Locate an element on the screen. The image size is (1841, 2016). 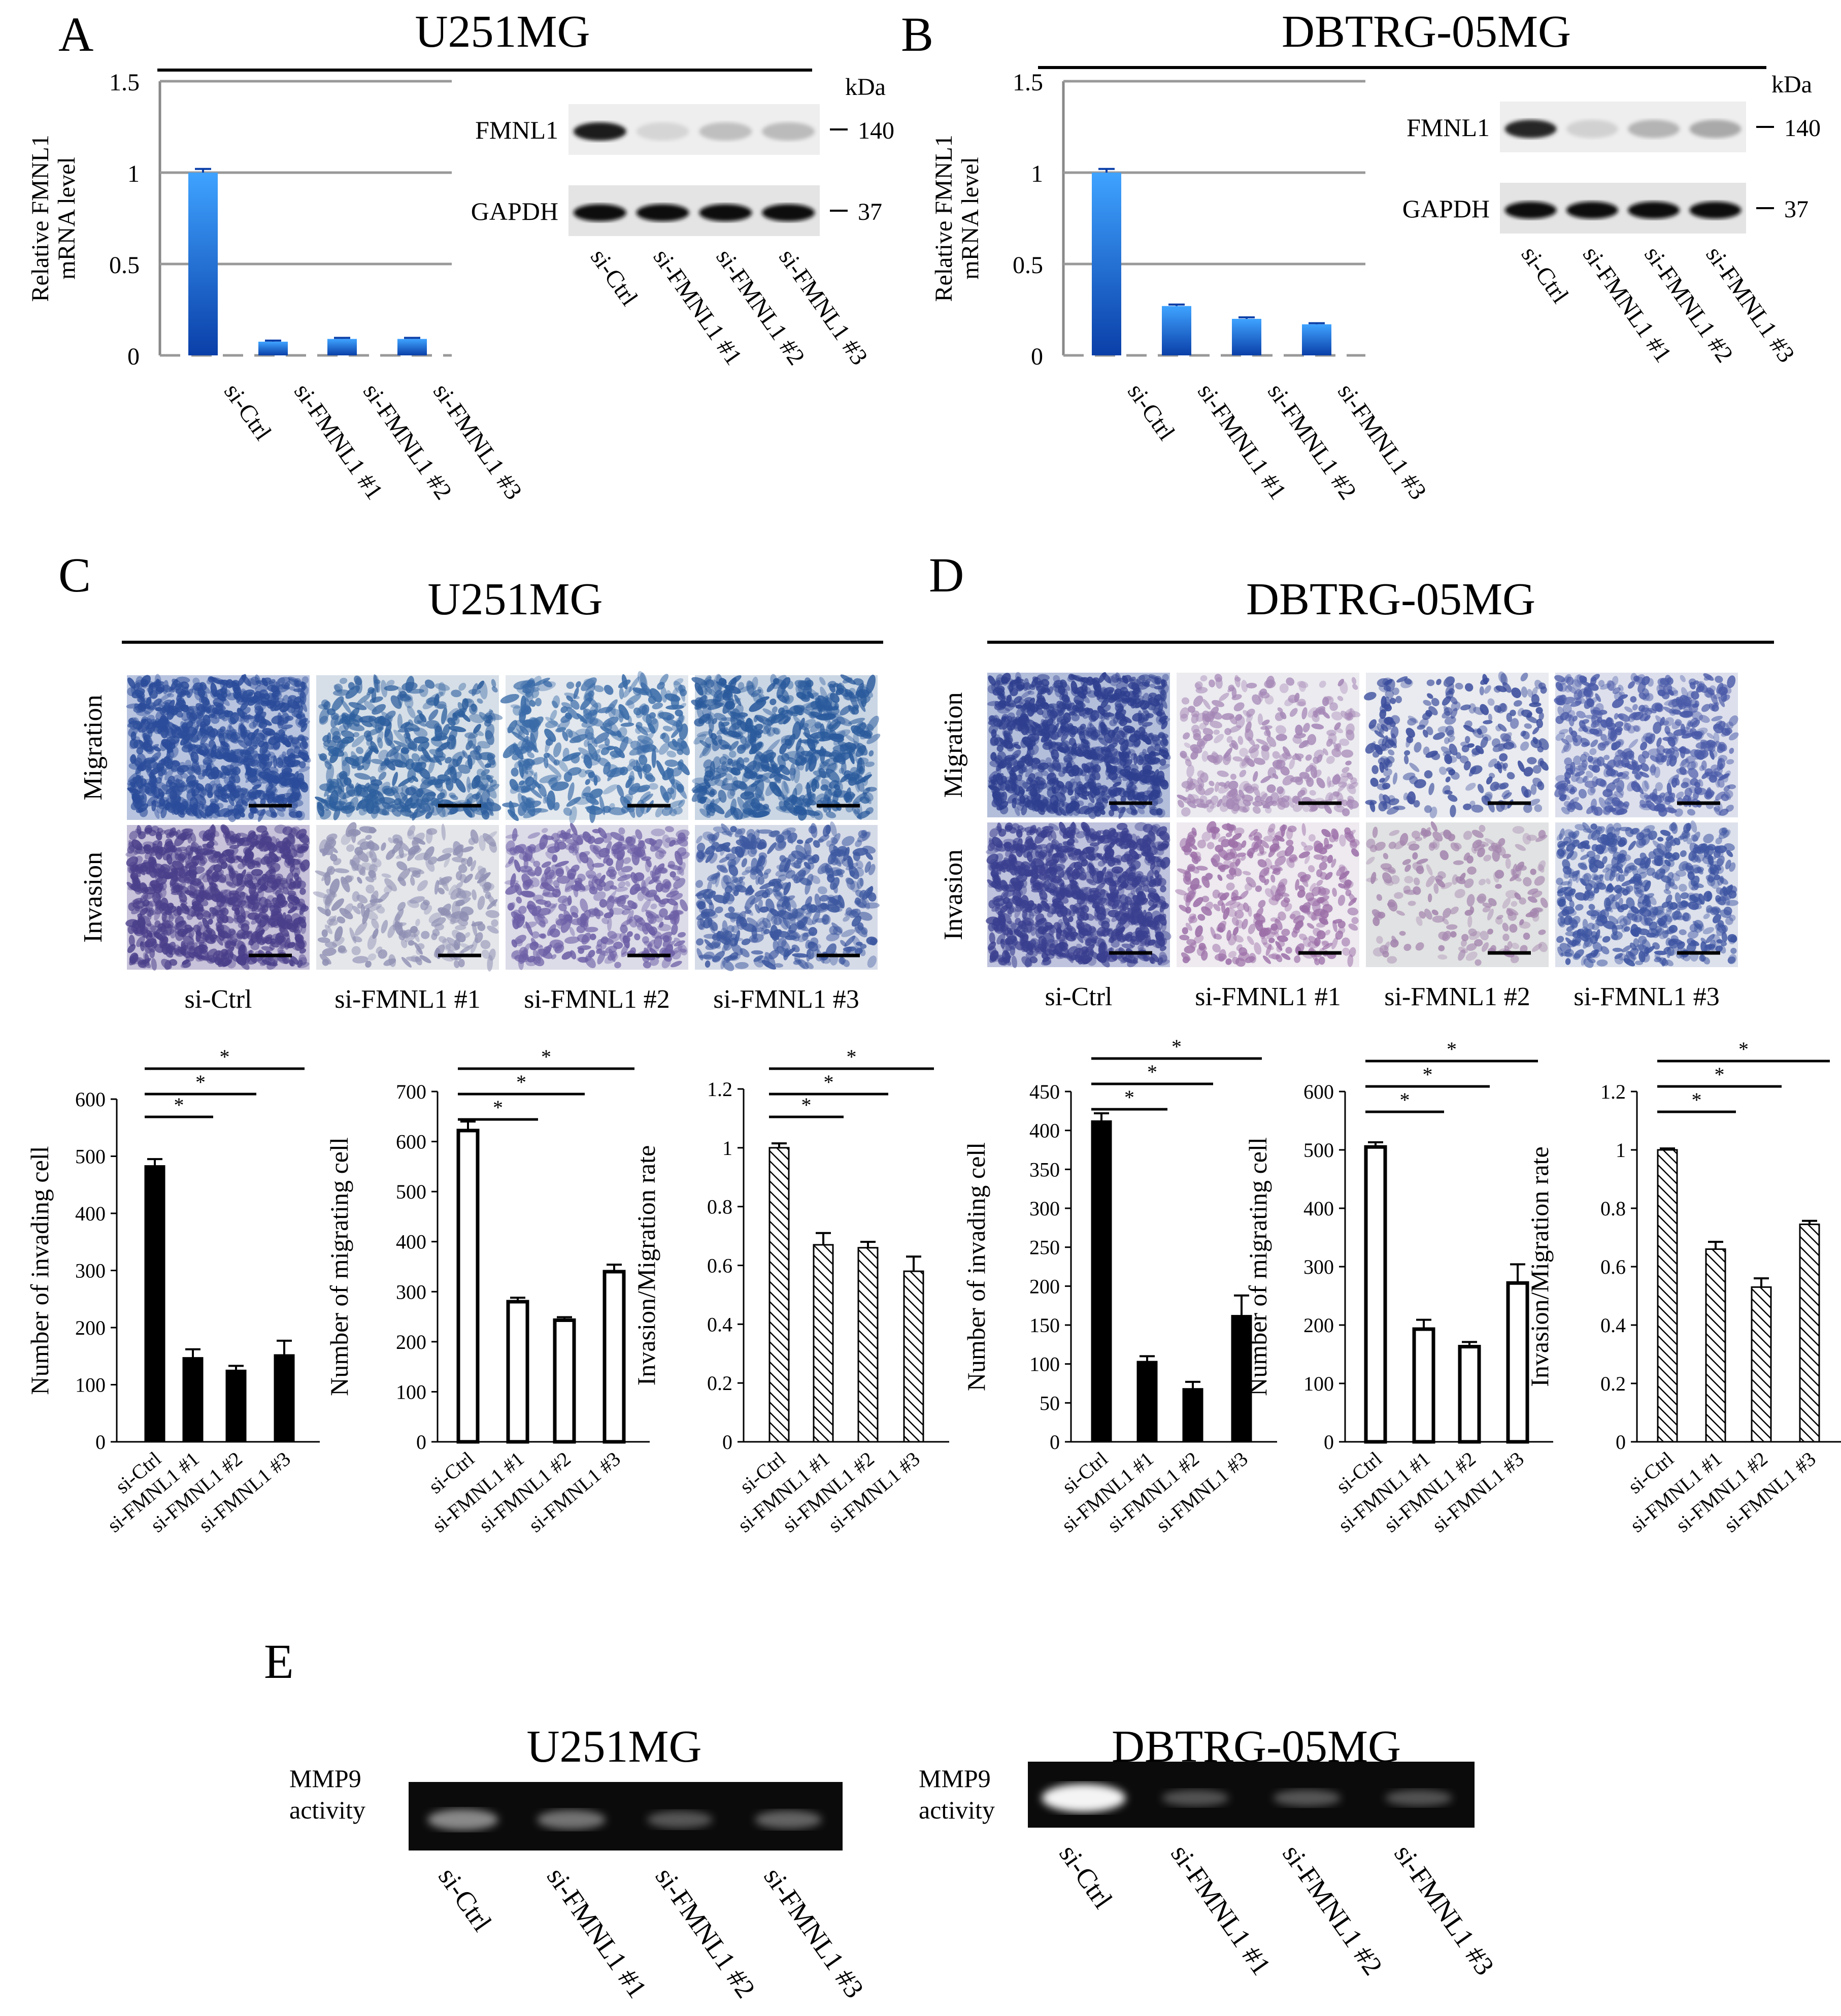
panel-e-letter: E is located at coordinates (279, 1661).